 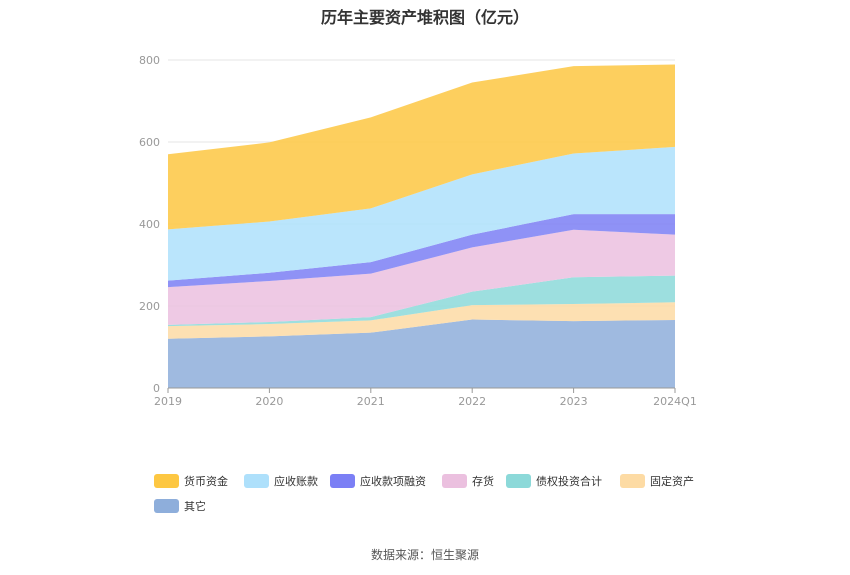 I want to click on data-source-note: 数据来源：恒生聚源, so click(x=424, y=555).